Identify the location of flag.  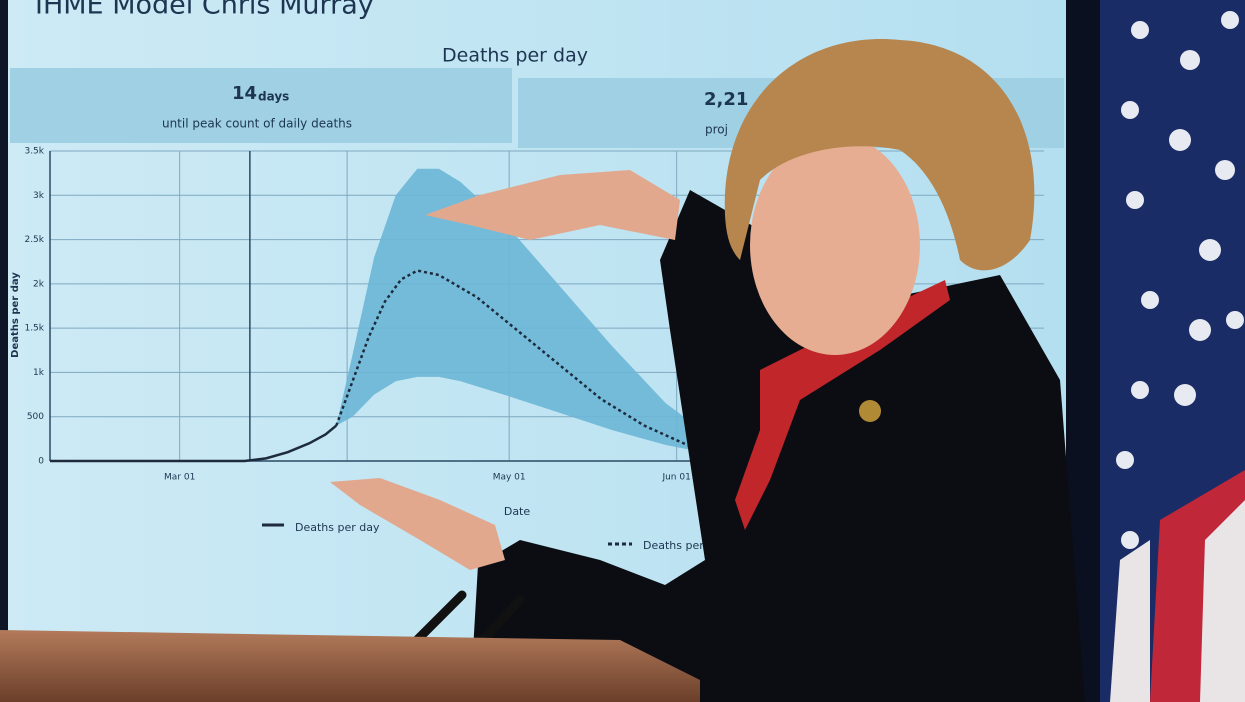
(1155, 351).